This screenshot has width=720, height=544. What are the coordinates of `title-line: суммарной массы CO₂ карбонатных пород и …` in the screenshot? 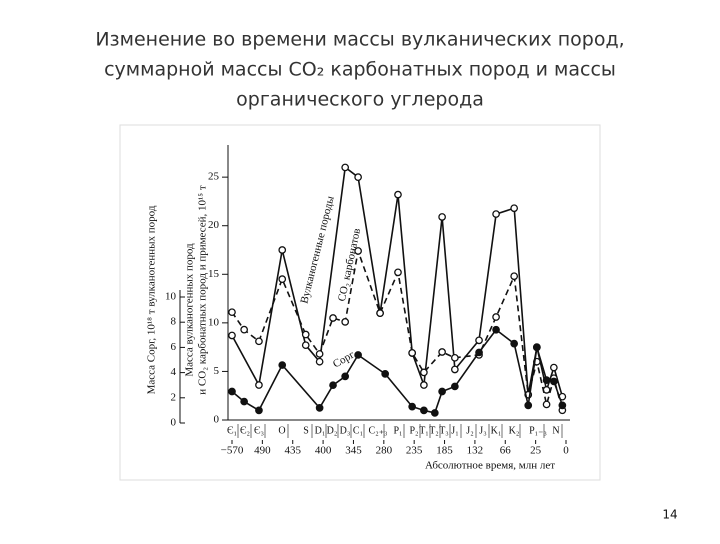 It's located at (360, 70).